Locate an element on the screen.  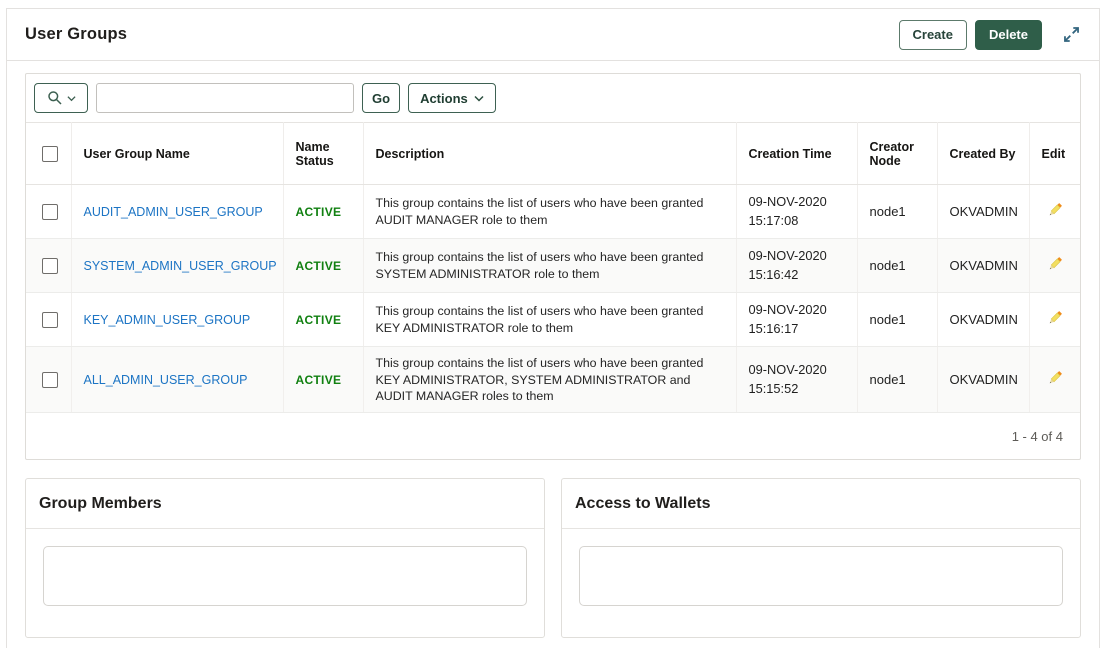
group-members-content-box is located at coordinates (285, 576).